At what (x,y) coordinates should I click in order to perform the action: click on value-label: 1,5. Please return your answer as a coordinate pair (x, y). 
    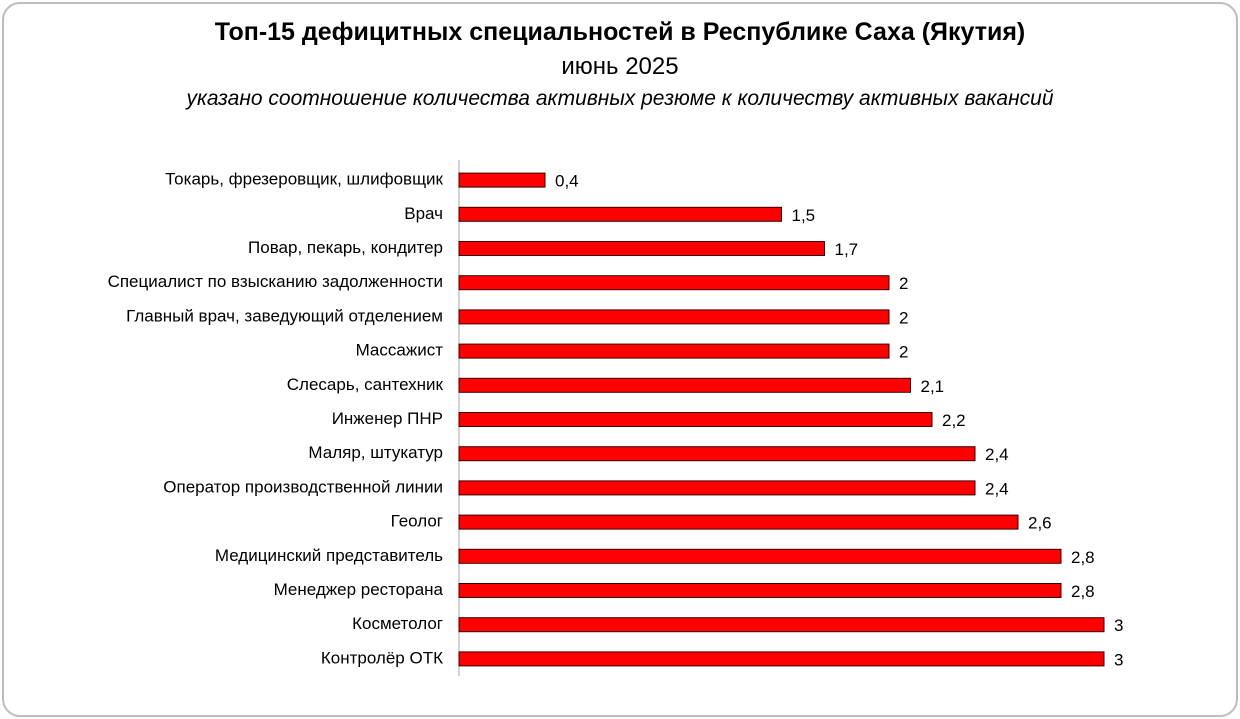
    Looking at the image, I should click on (804, 215).